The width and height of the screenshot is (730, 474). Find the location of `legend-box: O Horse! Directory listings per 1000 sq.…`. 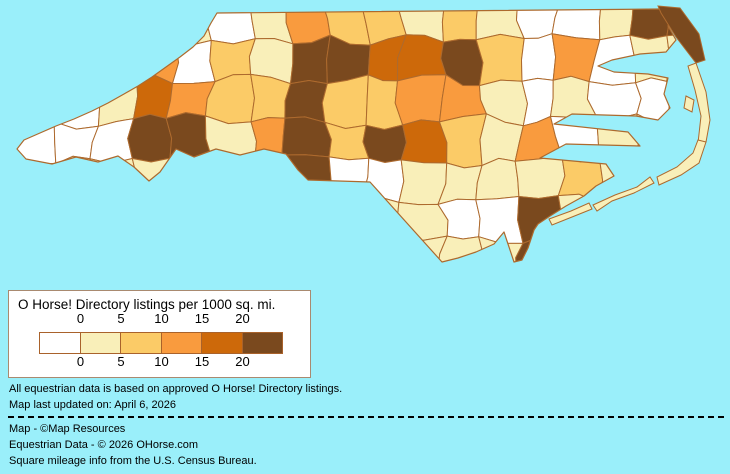

legend-box: O Horse! Directory listings per 1000 sq.… is located at coordinates (159, 334).